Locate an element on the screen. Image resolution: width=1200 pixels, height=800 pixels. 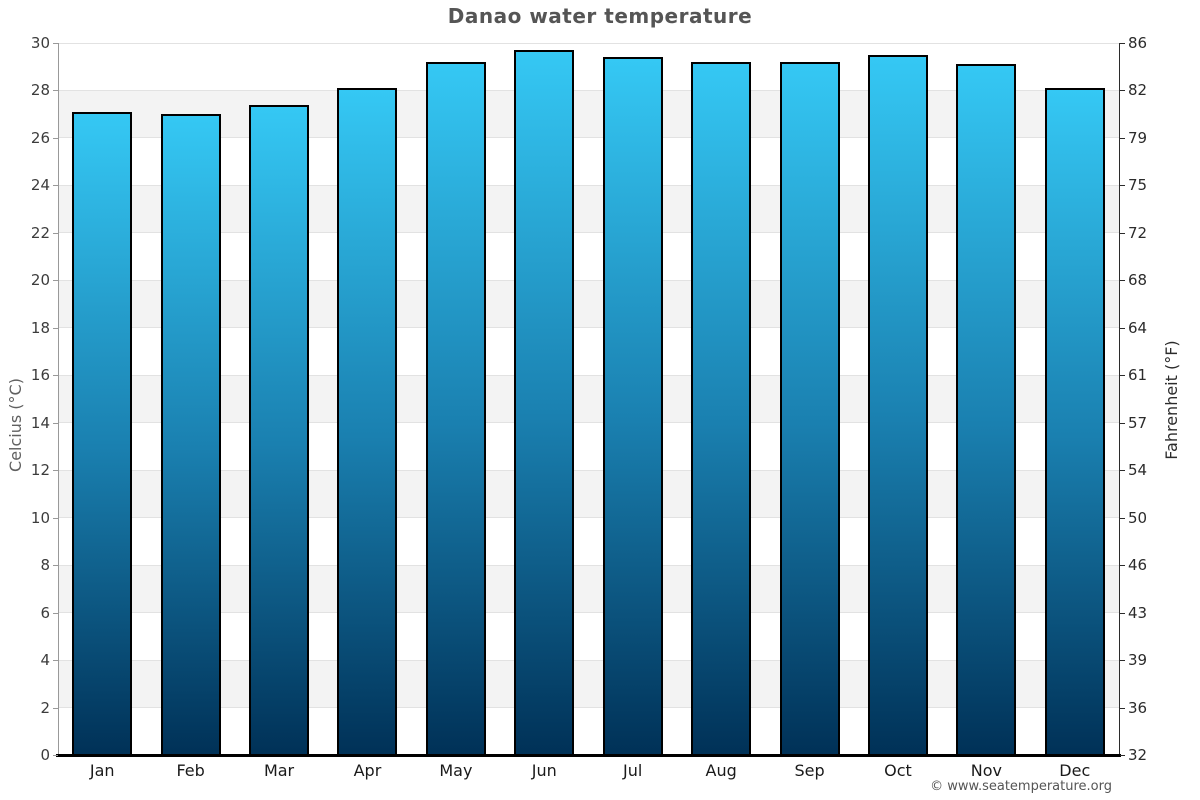
copyright-attribution: © www.seatemperature.org is located at coordinates (1021, 786).